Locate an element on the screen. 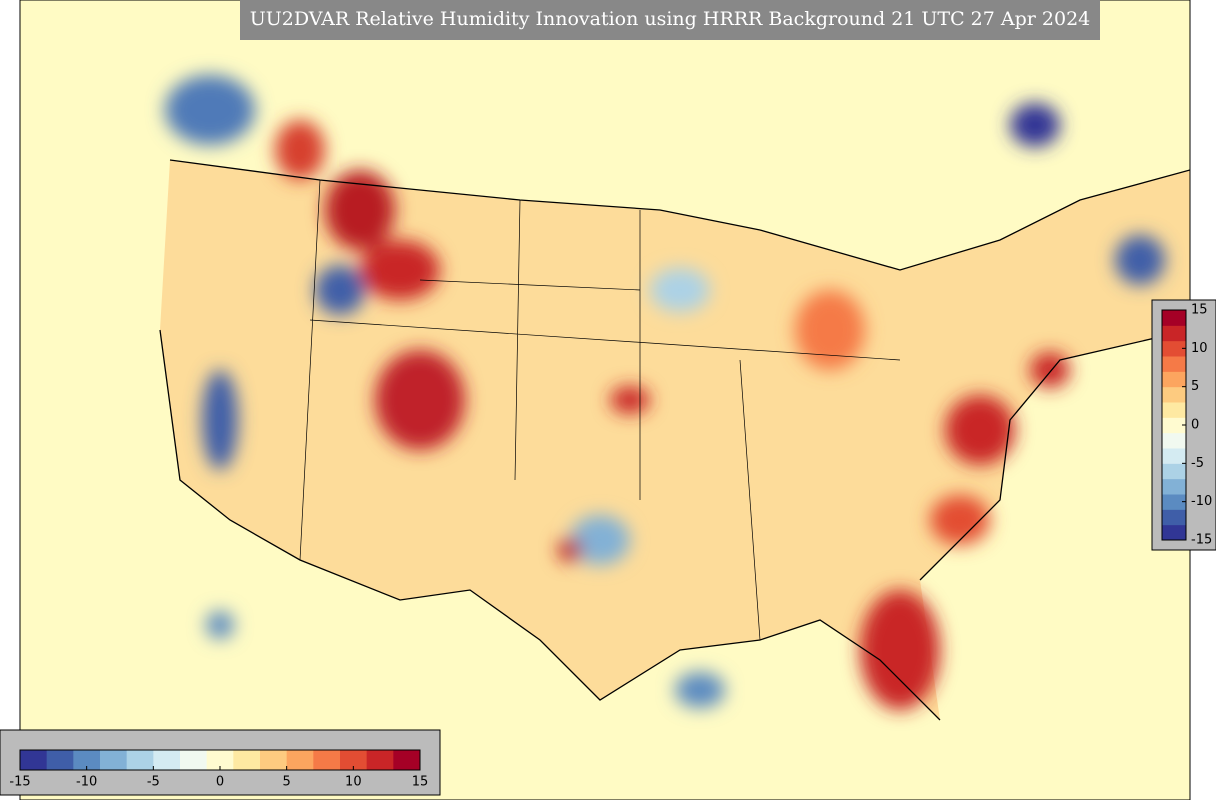 This screenshot has height=800, width=1216. title-box is located at coordinates (670, 20).